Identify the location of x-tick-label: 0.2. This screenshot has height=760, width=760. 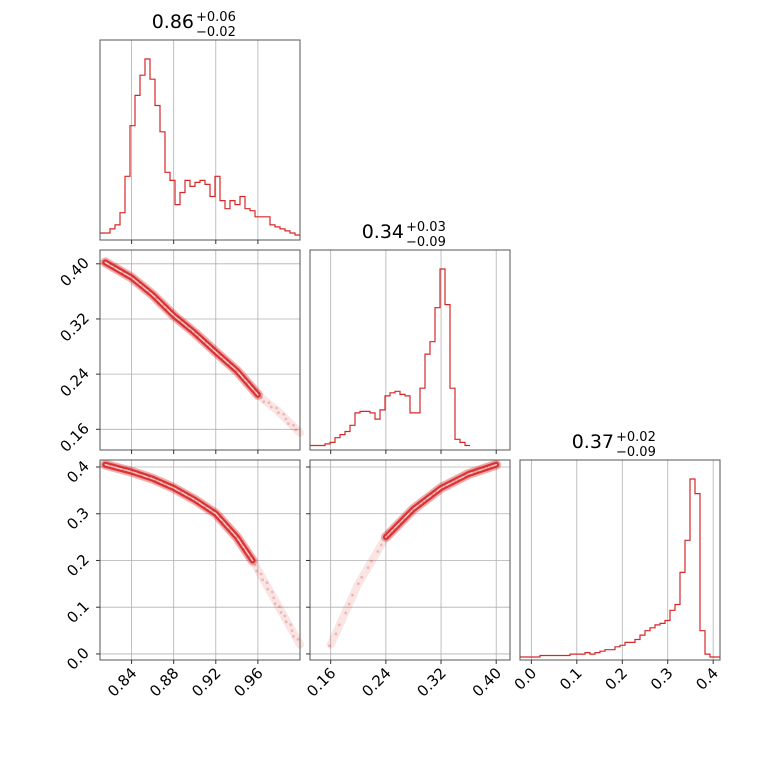
(617, 679).